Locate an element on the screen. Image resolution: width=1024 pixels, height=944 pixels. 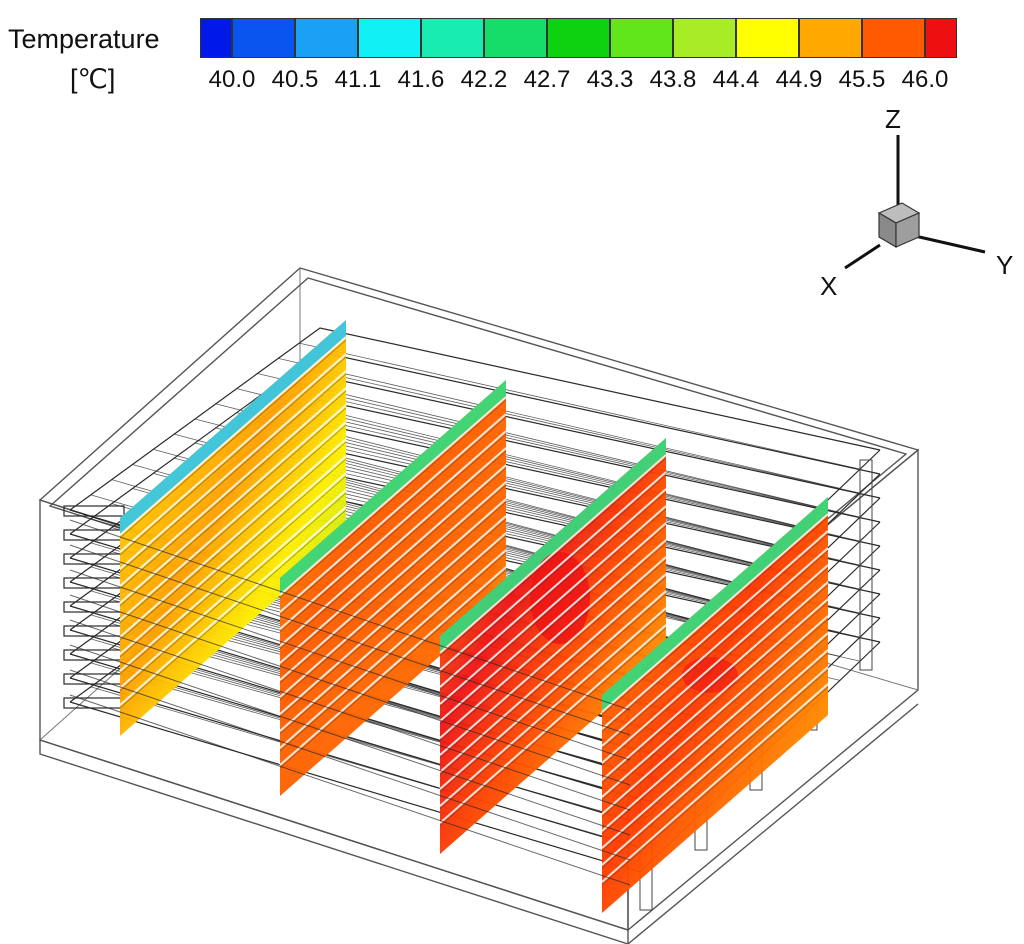
colorbar-tick-label: 41.6 is located at coordinates (421, 79).